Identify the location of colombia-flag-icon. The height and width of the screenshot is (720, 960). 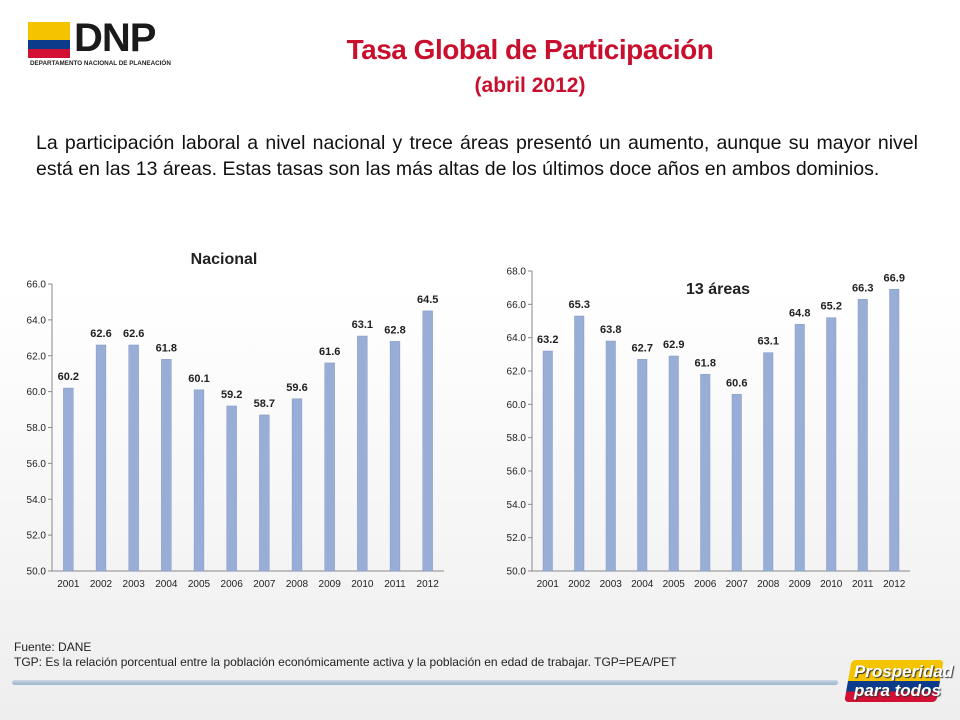
(49, 40).